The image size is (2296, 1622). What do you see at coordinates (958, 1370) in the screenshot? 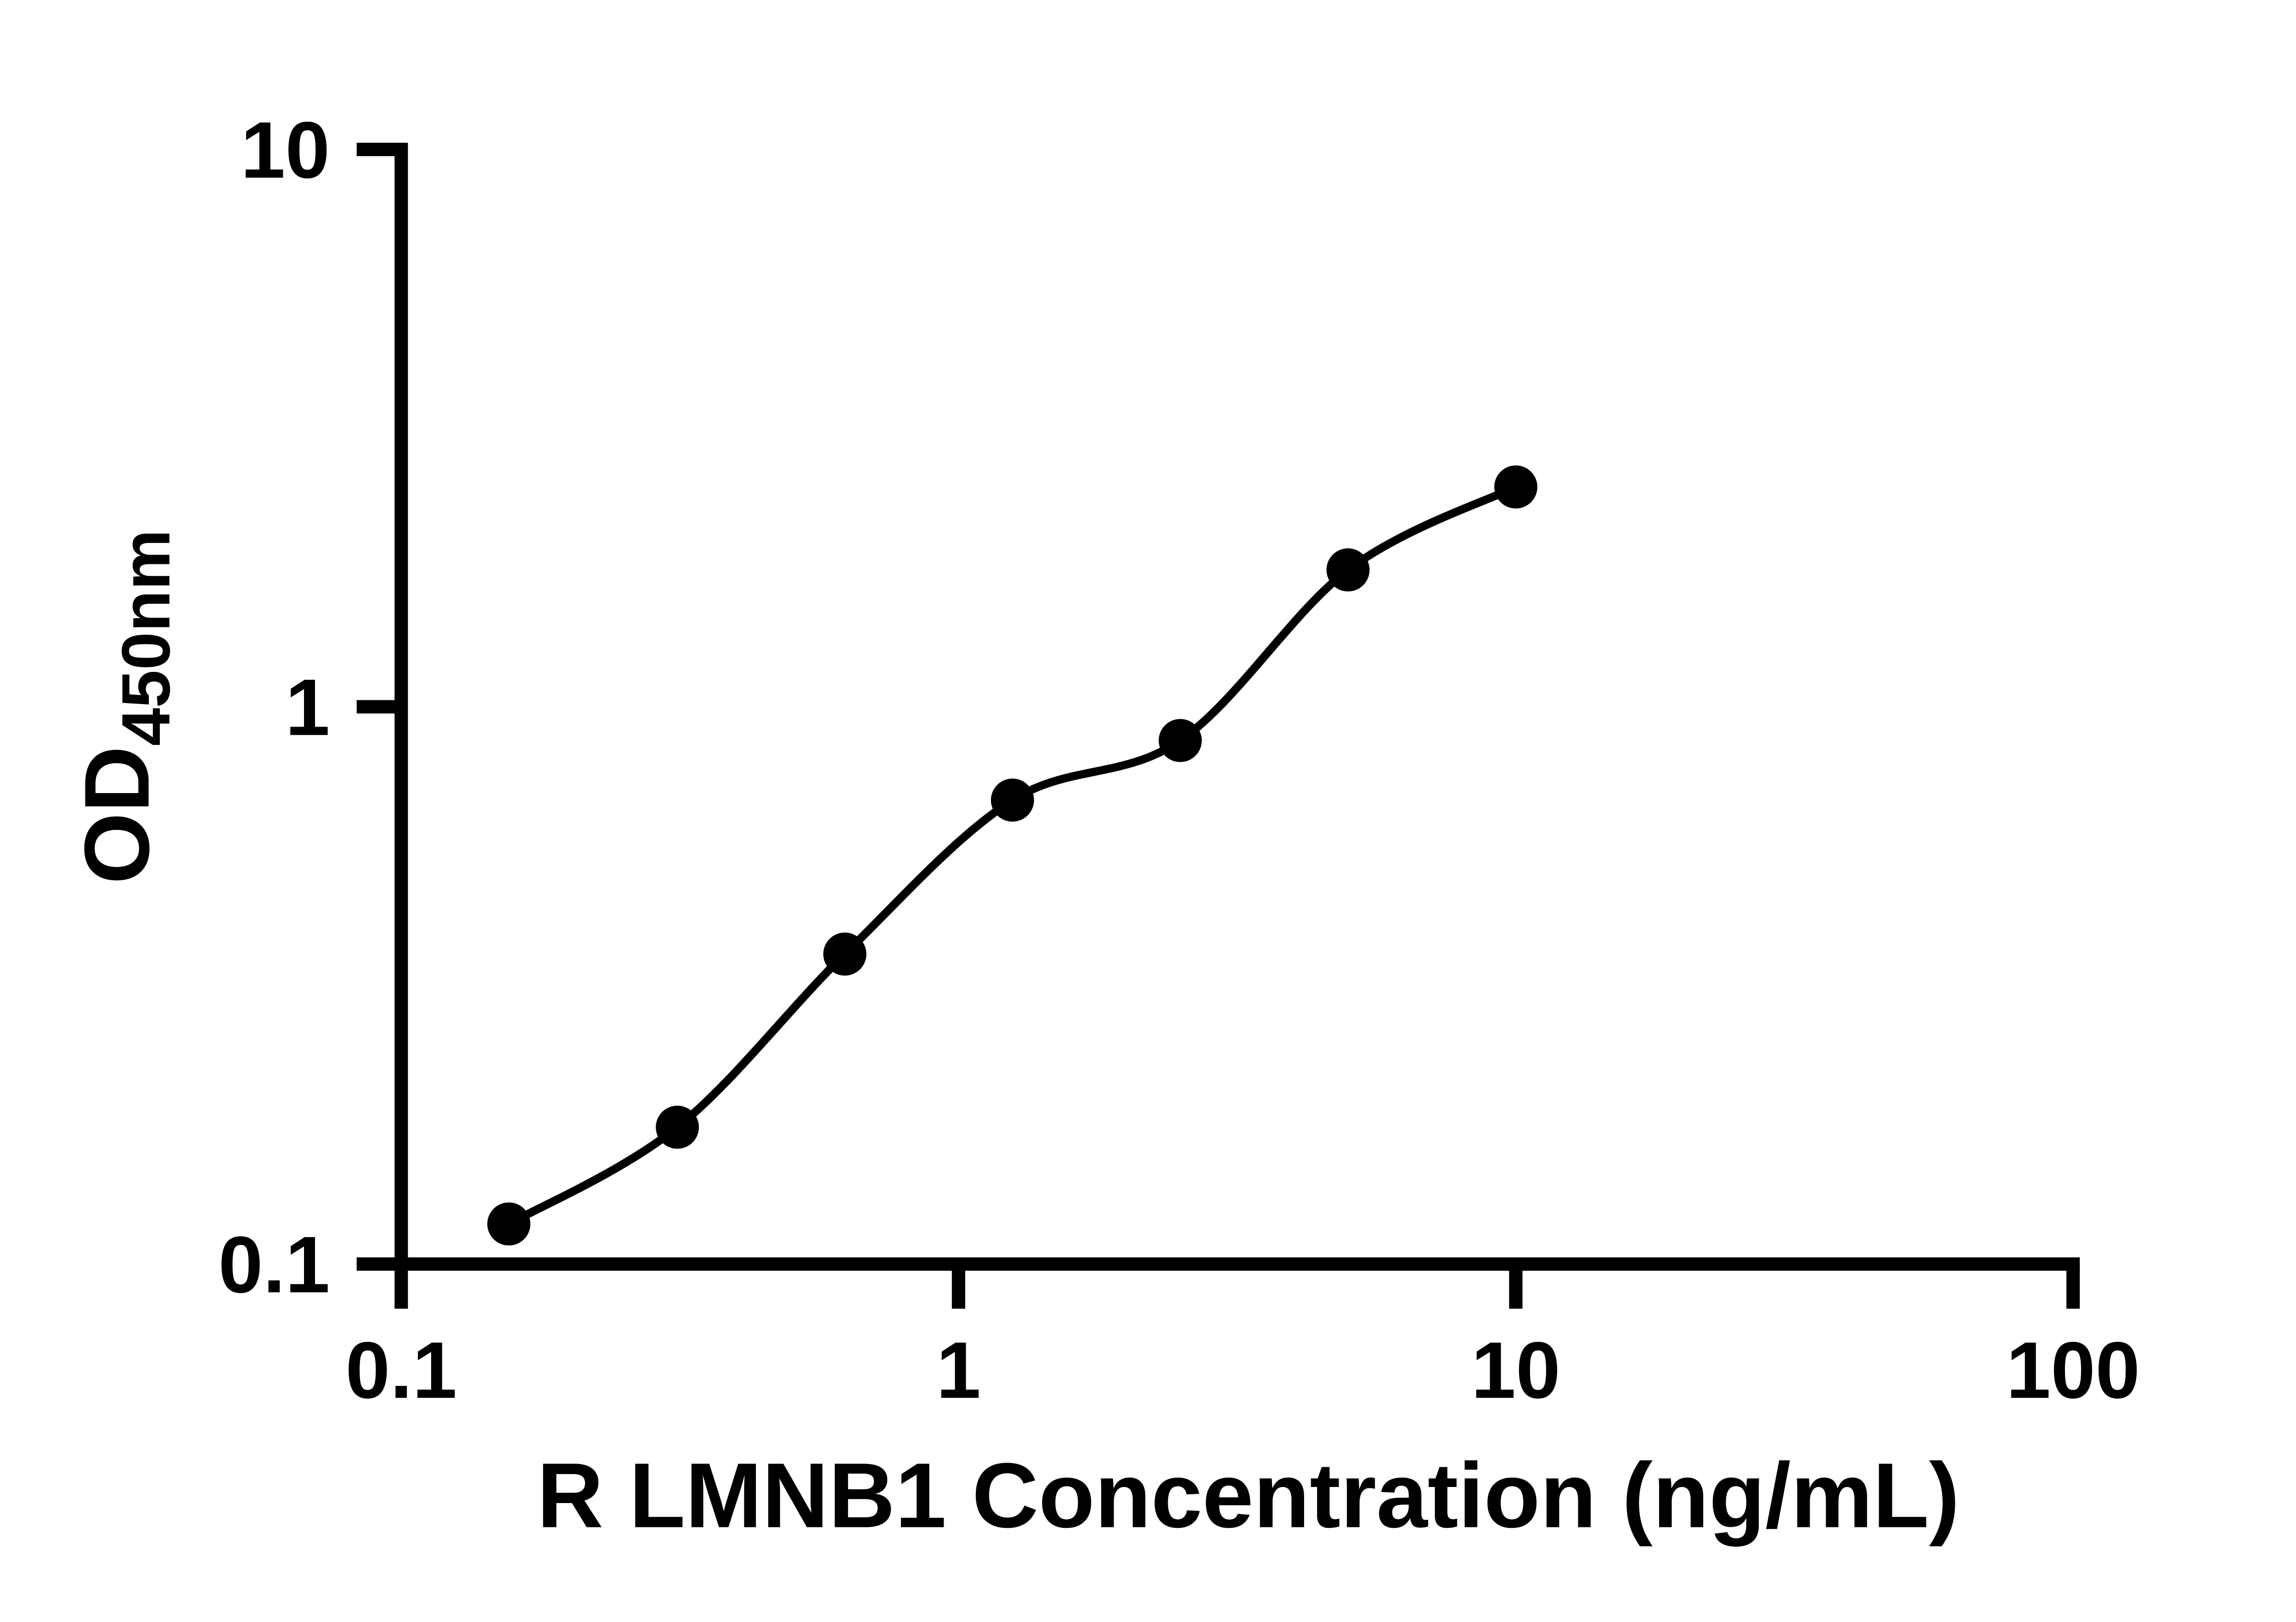
I see `x-tick-label: 1` at bounding box center [958, 1370].